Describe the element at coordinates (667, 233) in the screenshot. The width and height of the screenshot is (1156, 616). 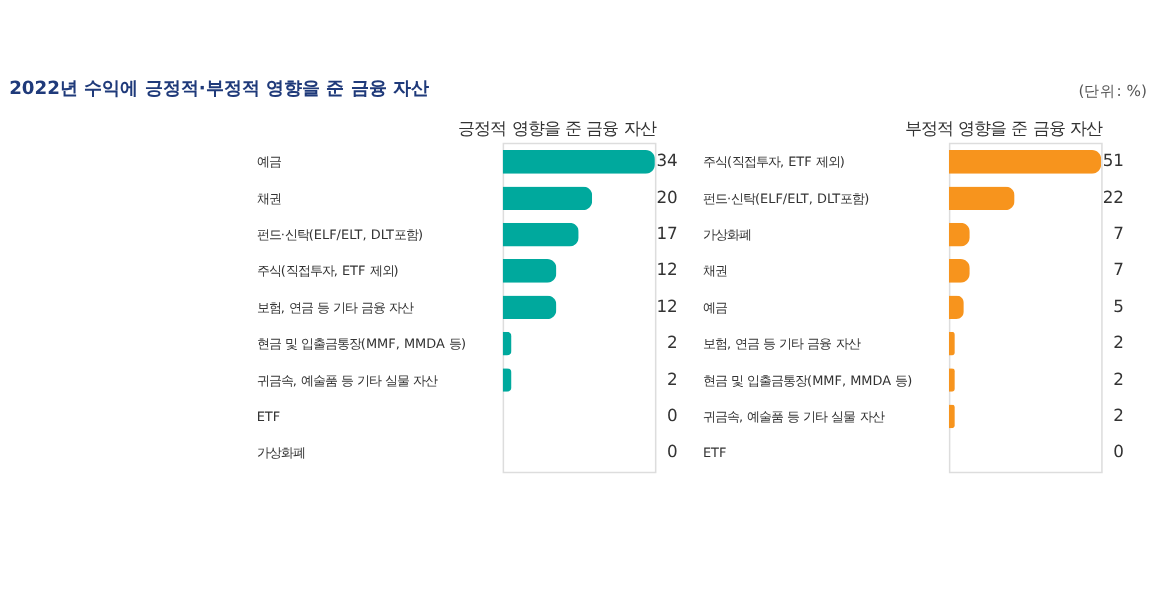
I see `data-label: 17` at that location.